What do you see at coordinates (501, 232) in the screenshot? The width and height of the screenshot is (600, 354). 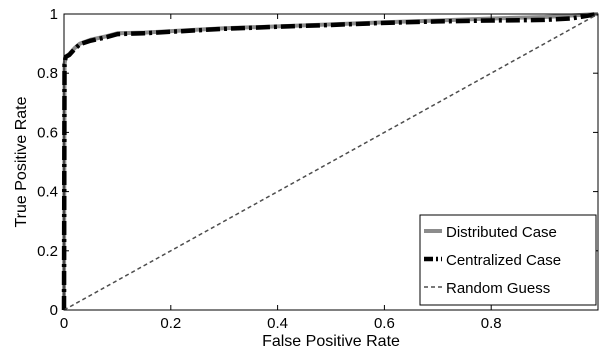 I see `legend-label: Distributed Case` at bounding box center [501, 232].